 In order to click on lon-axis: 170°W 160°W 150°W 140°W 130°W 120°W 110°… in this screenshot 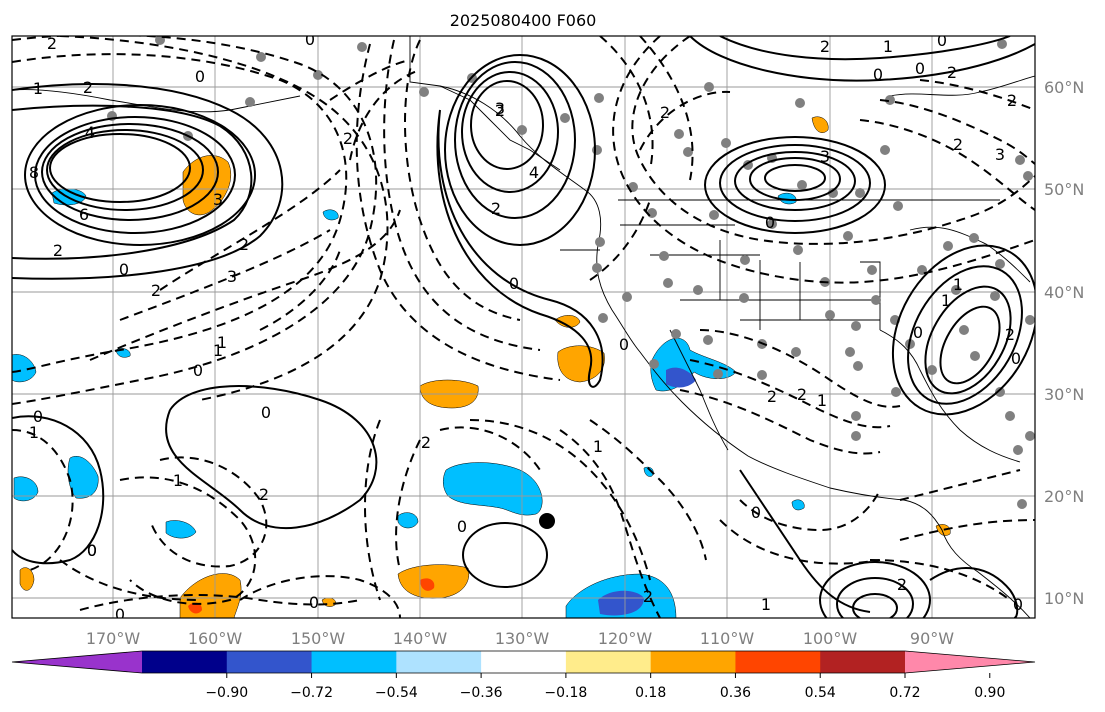, I will do `click(520, 638)`.